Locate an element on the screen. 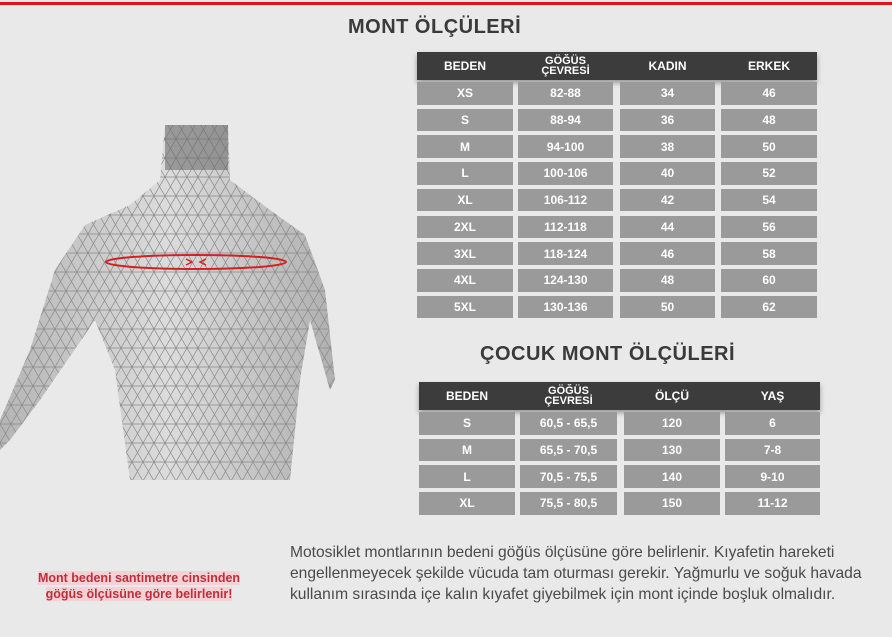 This screenshot has width=892, height=637. table-cell: 40 is located at coordinates (667, 173).